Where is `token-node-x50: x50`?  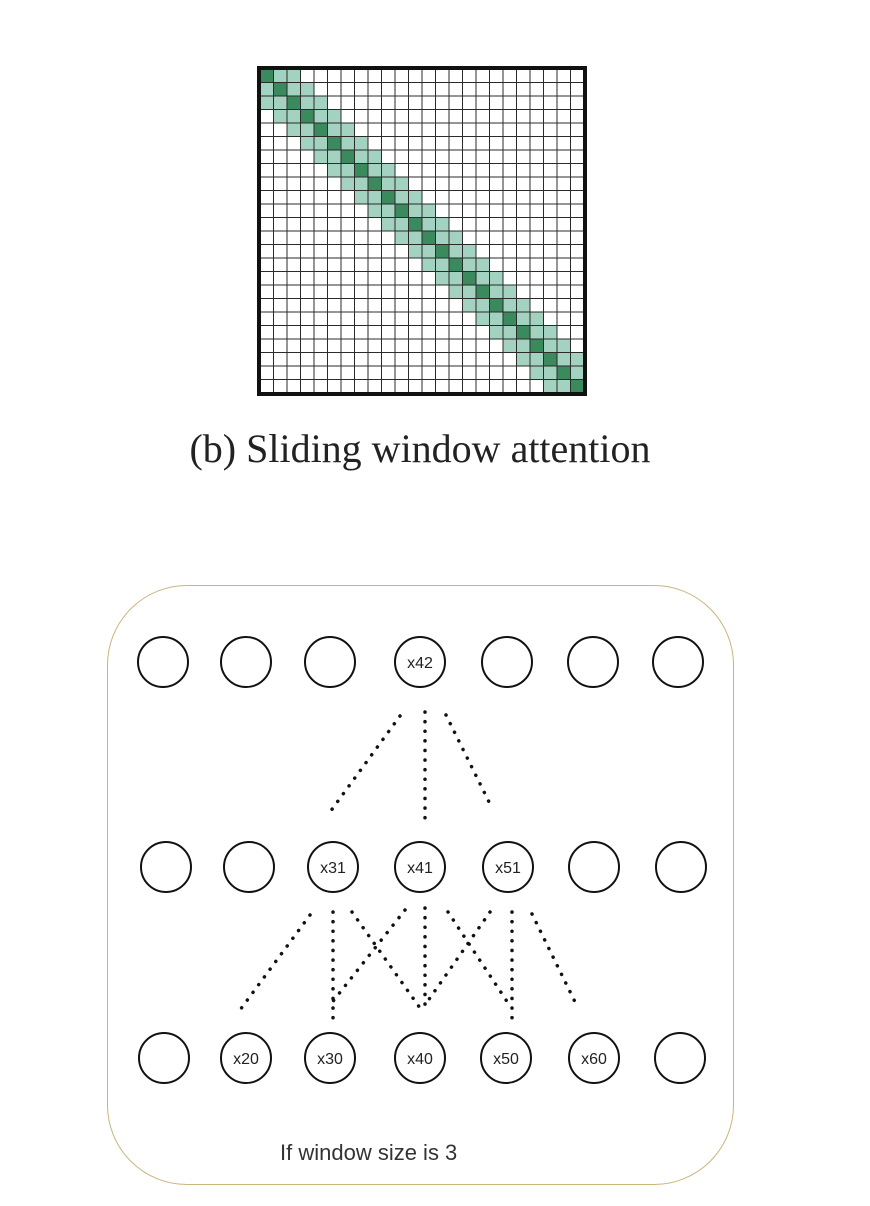
token-node-x50: x50 is located at coordinates (506, 1058).